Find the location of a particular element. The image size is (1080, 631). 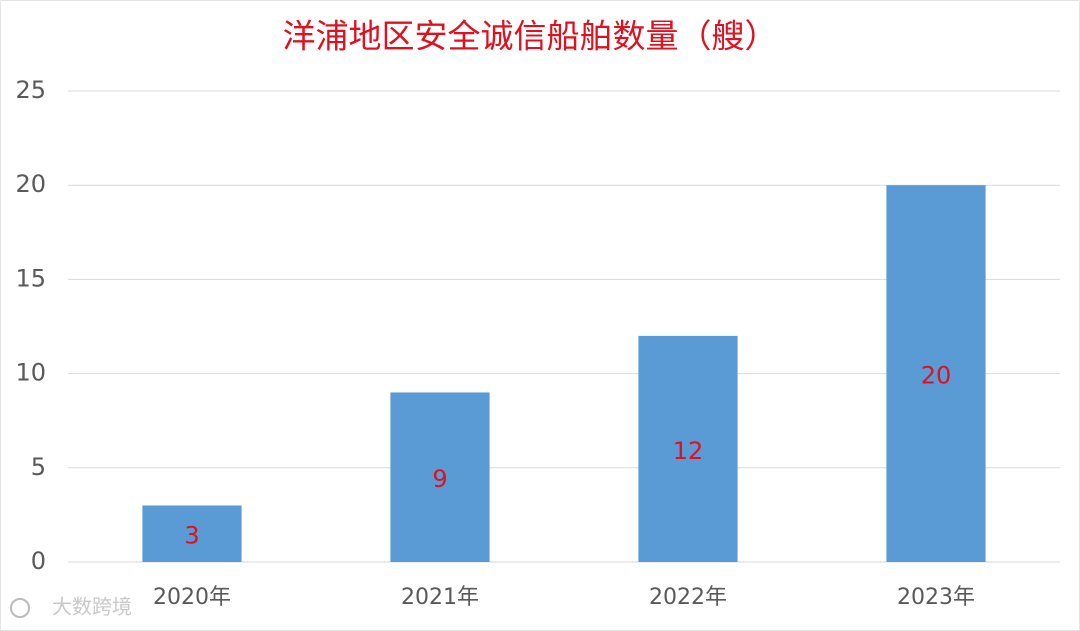

chart-title: 洋浦地区安全诚信船舶数量（艘） is located at coordinates (530, 36).